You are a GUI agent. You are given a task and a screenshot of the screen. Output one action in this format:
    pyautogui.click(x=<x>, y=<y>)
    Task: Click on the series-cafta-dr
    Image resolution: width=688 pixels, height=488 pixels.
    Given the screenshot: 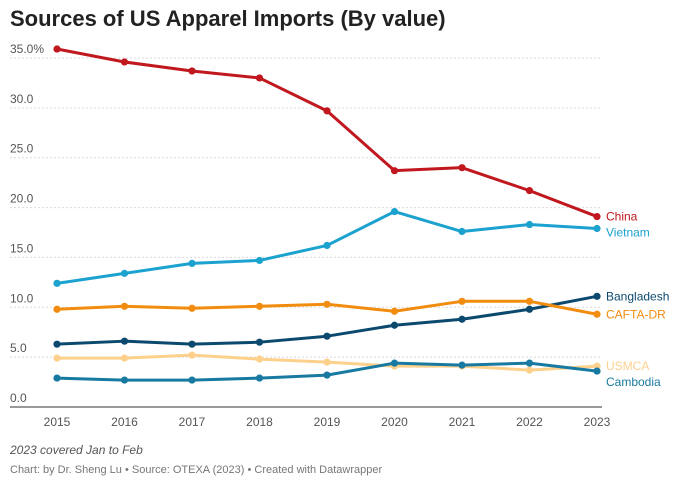 What is the action you would take?
    pyautogui.click(x=327, y=307)
    